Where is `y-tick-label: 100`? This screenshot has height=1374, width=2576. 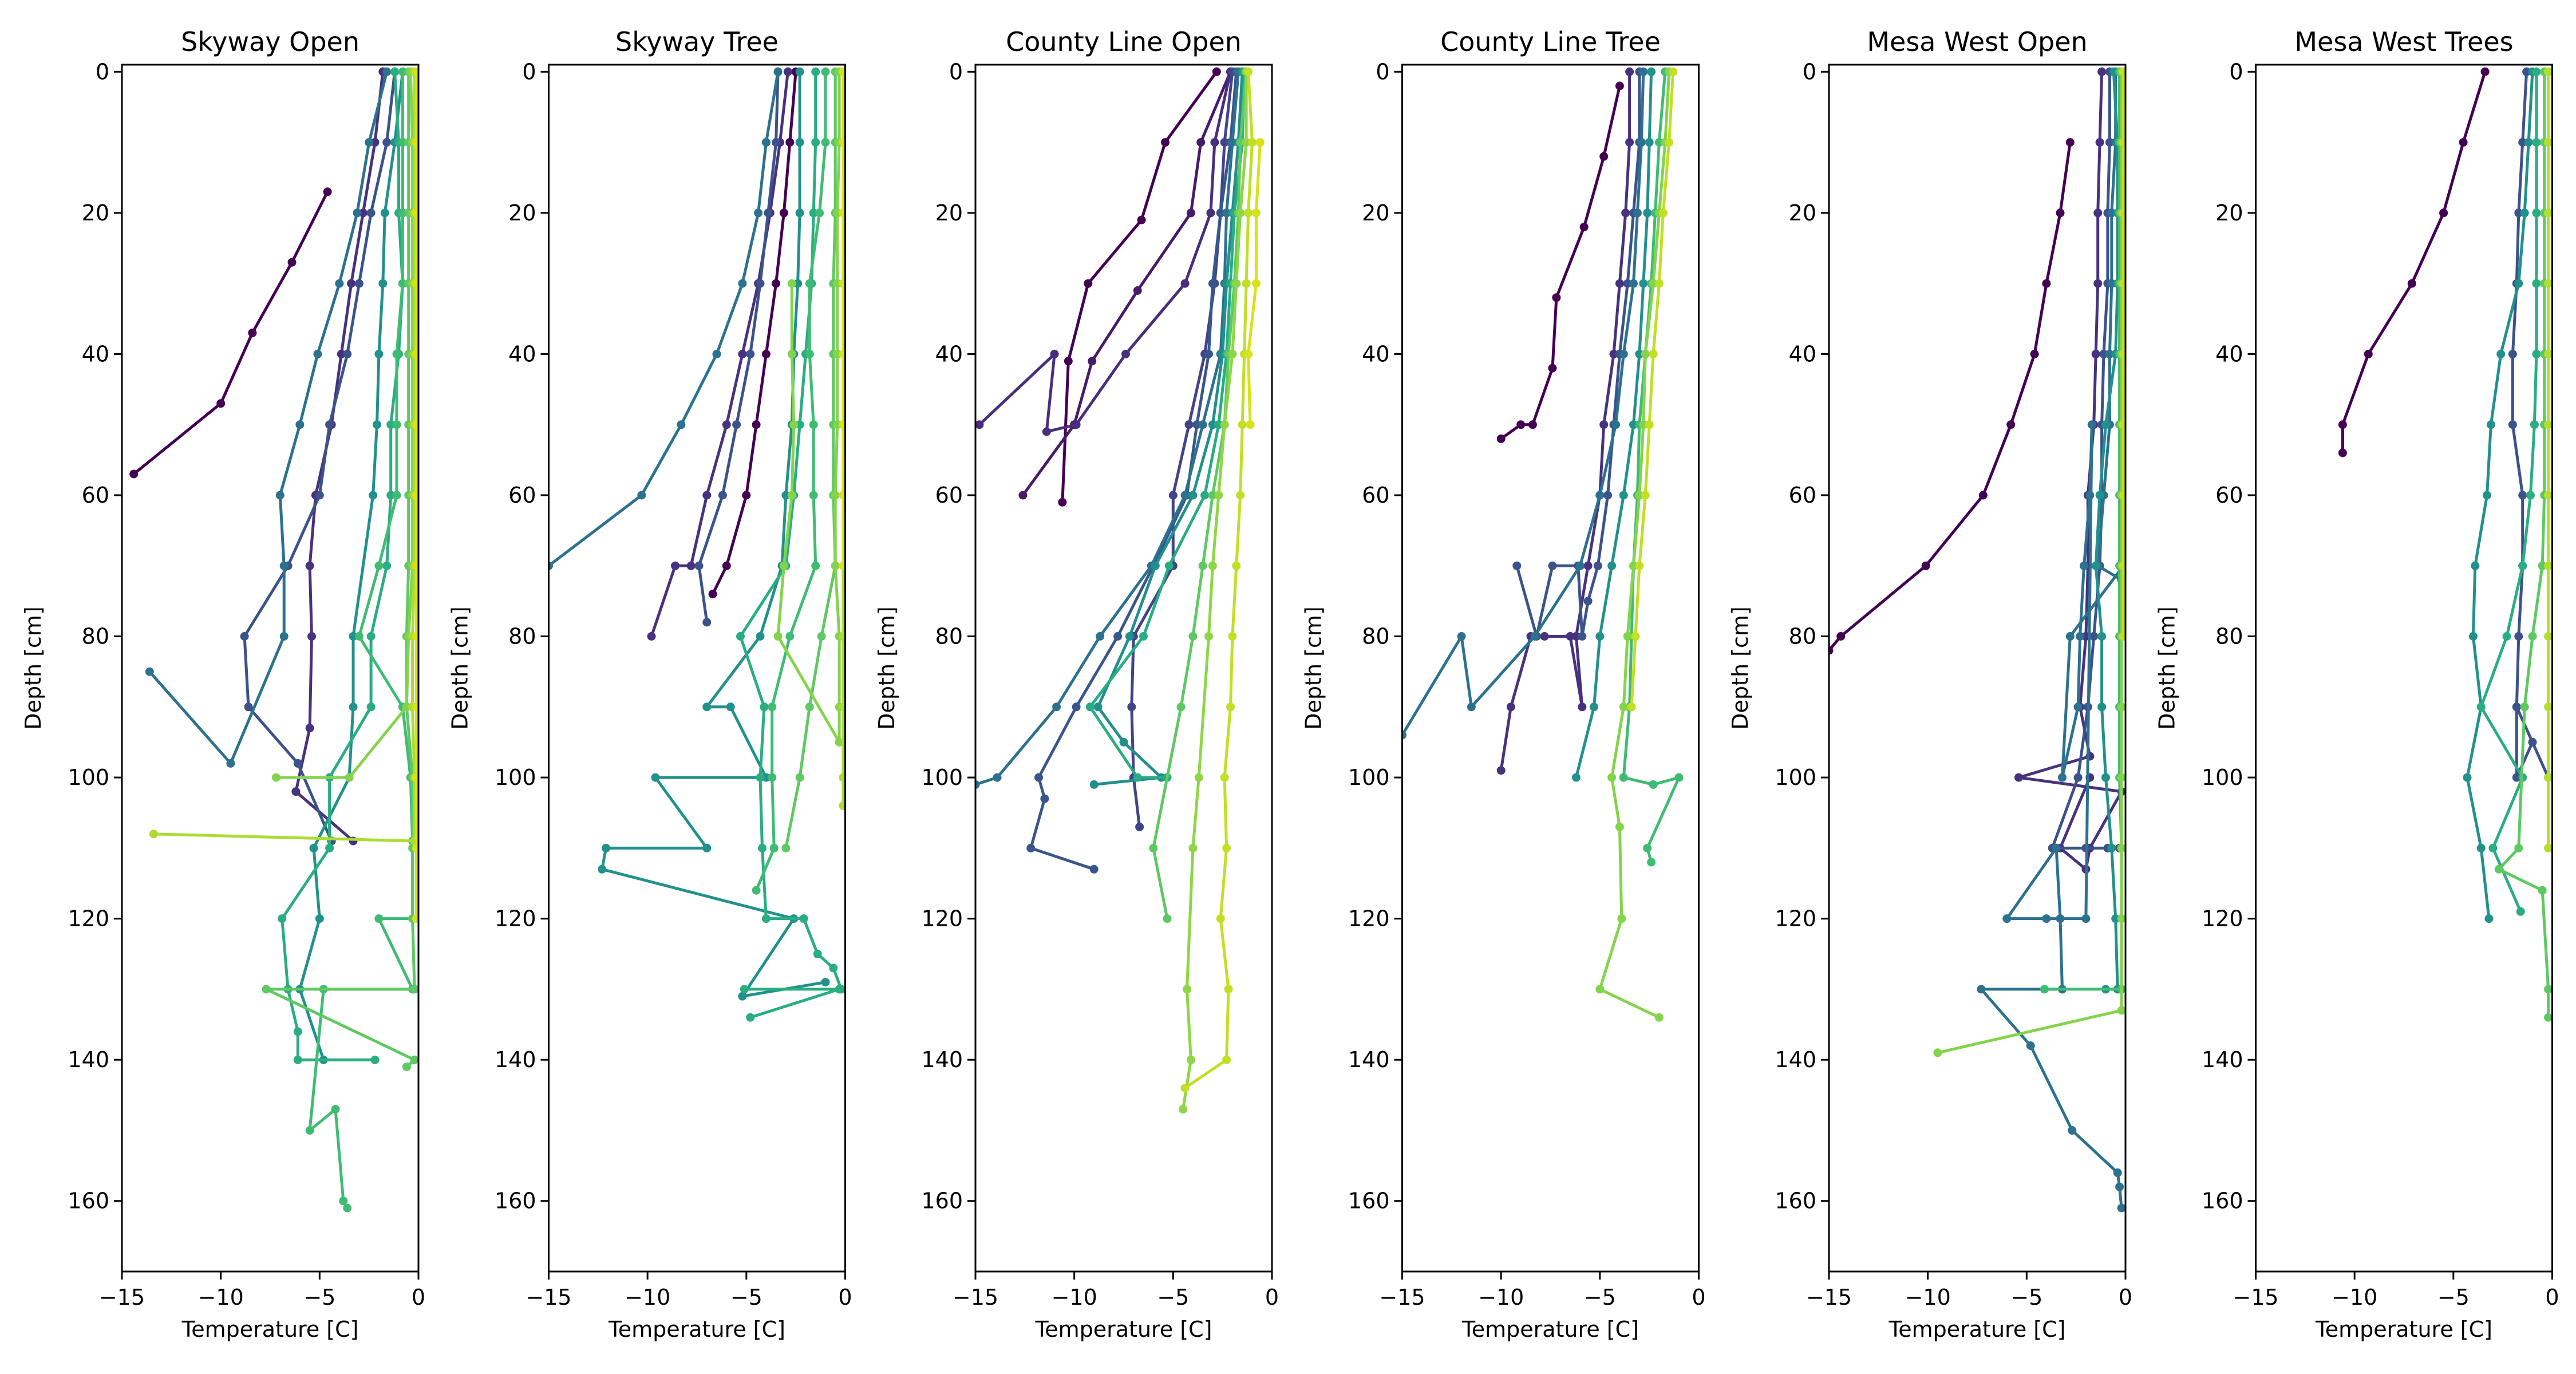
y-tick-label: 100 is located at coordinates (942, 777).